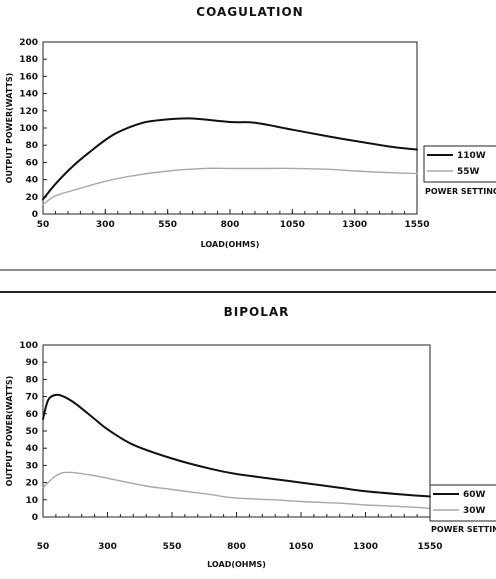 This screenshot has height=579, width=496. Describe the element at coordinates (28, 60) in the screenshot. I see `y-tick-label: 180` at that location.